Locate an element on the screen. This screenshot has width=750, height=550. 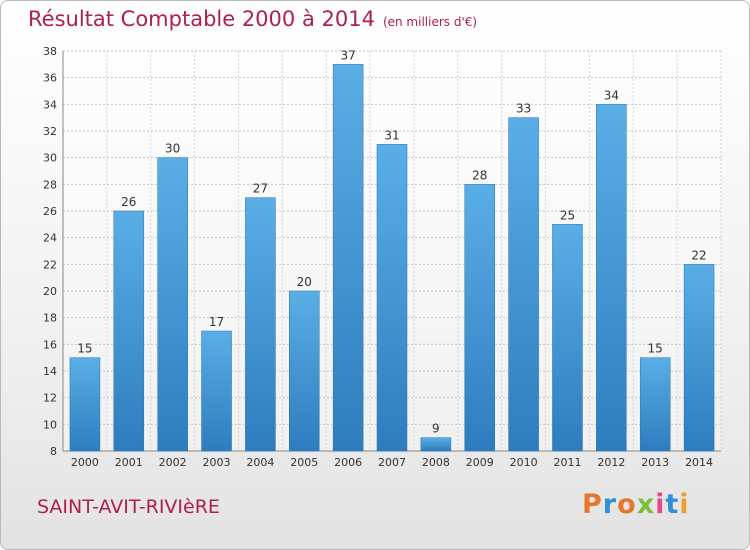
y-tick-label: 10 is located at coordinates (50, 424).